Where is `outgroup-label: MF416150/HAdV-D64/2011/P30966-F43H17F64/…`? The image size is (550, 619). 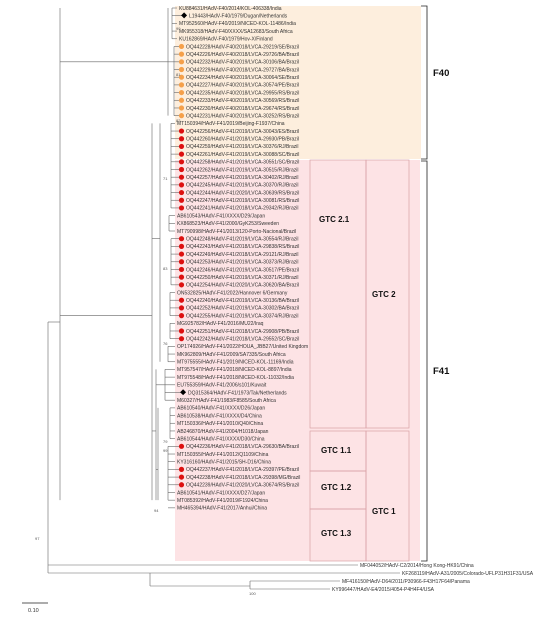 outgroup-label: MF416150/HAdV-D64/2011/P30966-F43H17F64/… is located at coordinates (406, 582).